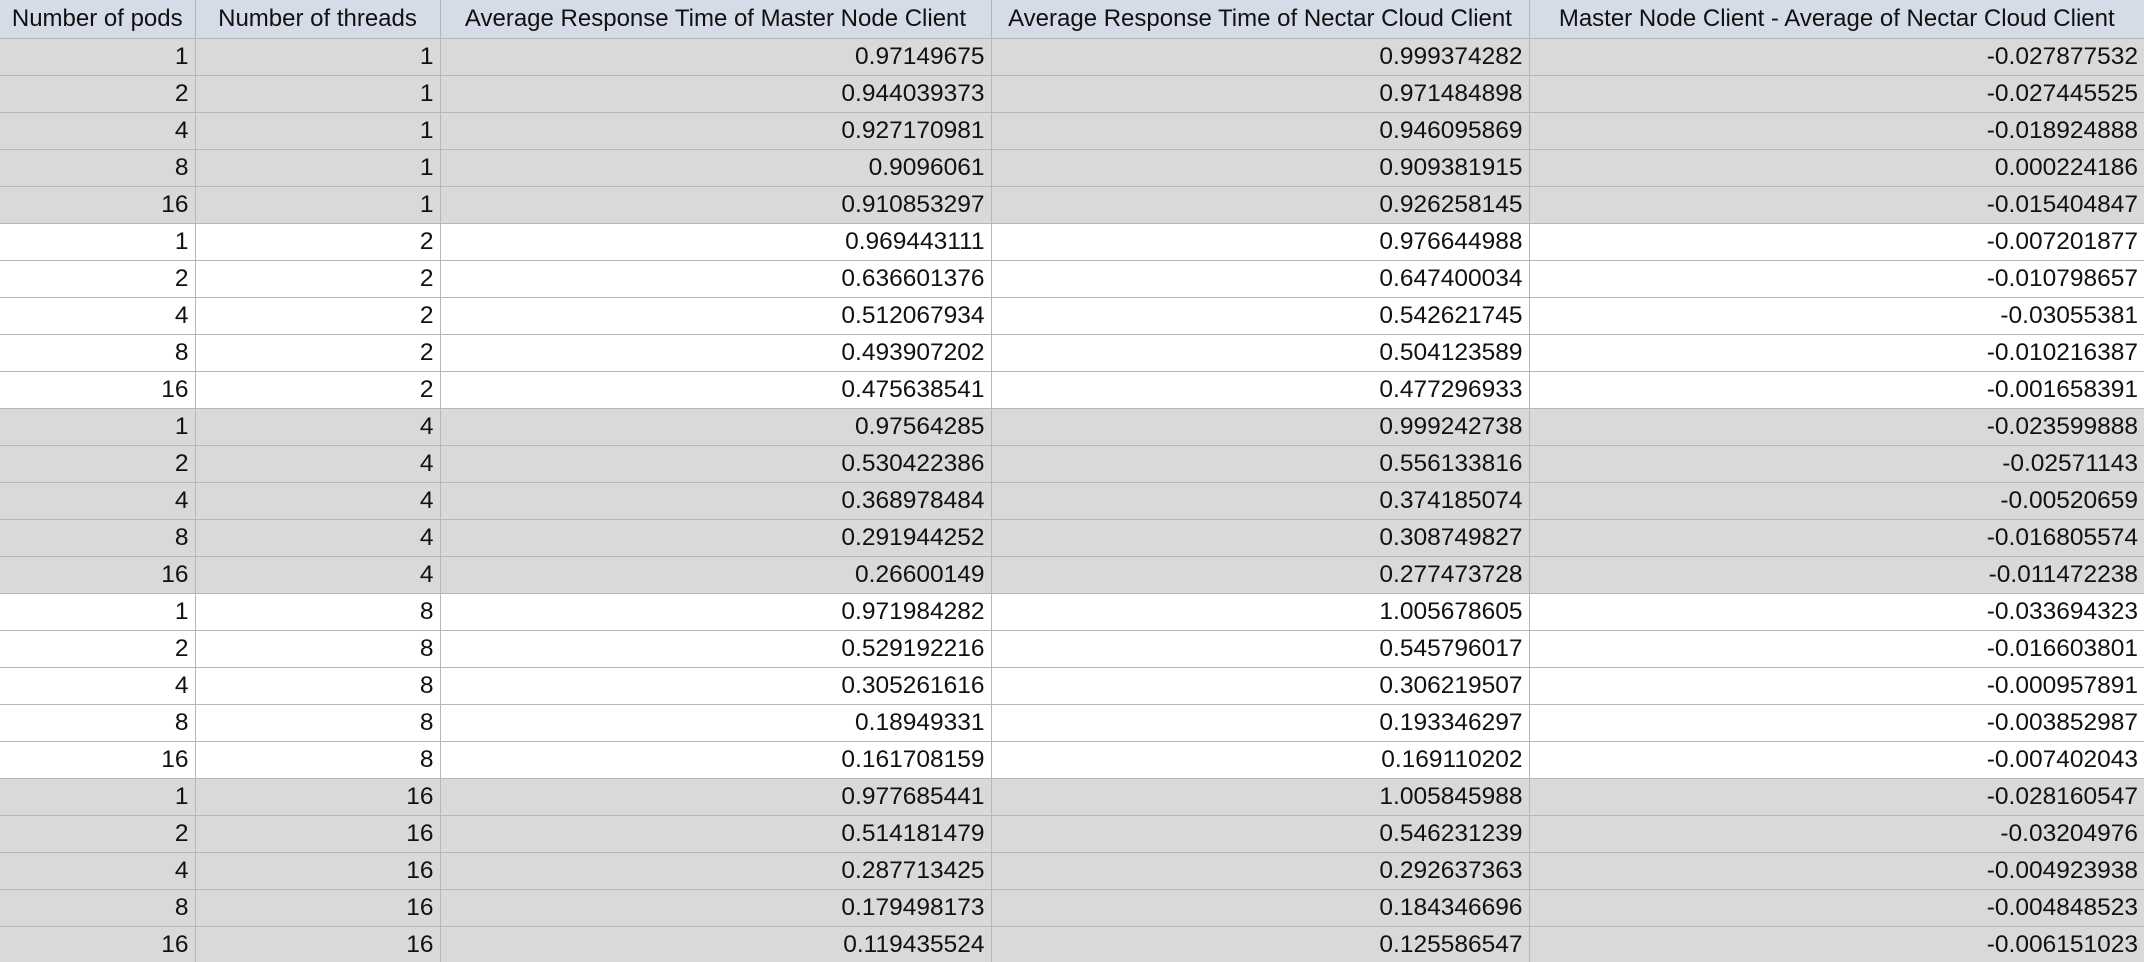 Image resolution: width=2144 pixels, height=962 pixels. What do you see at coordinates (716, 944) in the screenshot?
I see `cell-master-avg: 0.119435524` at bounding box center [716, 944].